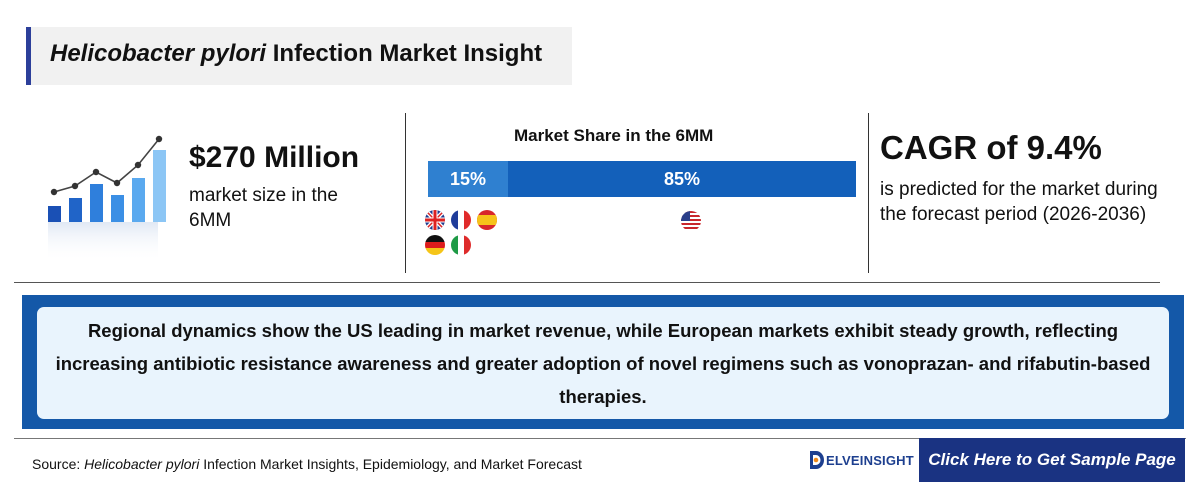 This screenshot has width=1200, height=488. What do you see at coordinates (991, 147) in the screenshot?
I see `cagr-value: CAGR of 9.4%` at bounding box center [991, 147].